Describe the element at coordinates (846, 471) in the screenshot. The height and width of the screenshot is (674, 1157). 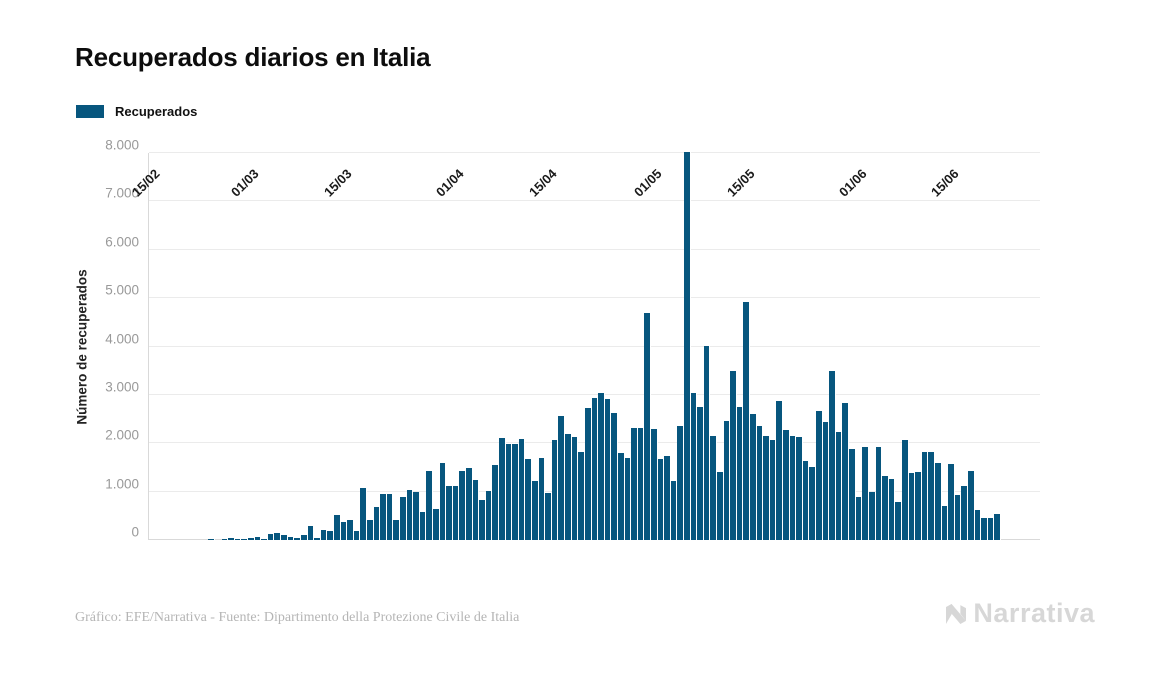
I see `bar-30/05` at that location.